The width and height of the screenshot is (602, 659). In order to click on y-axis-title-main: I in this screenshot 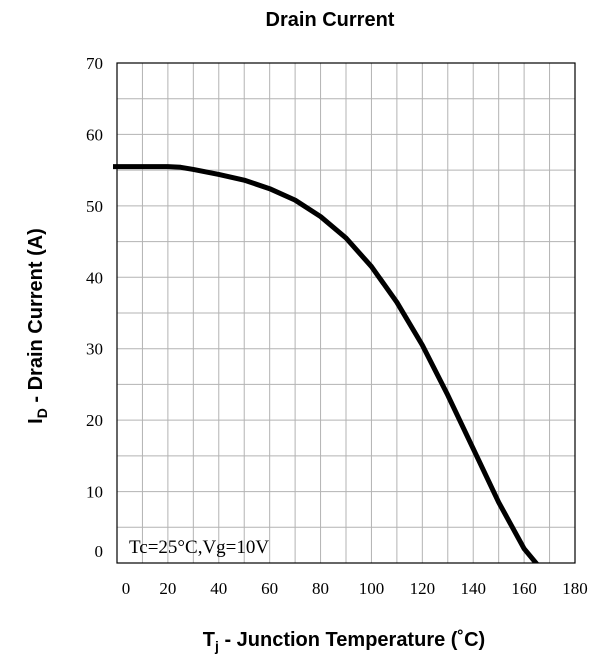, I will do `click(36, 421)`.